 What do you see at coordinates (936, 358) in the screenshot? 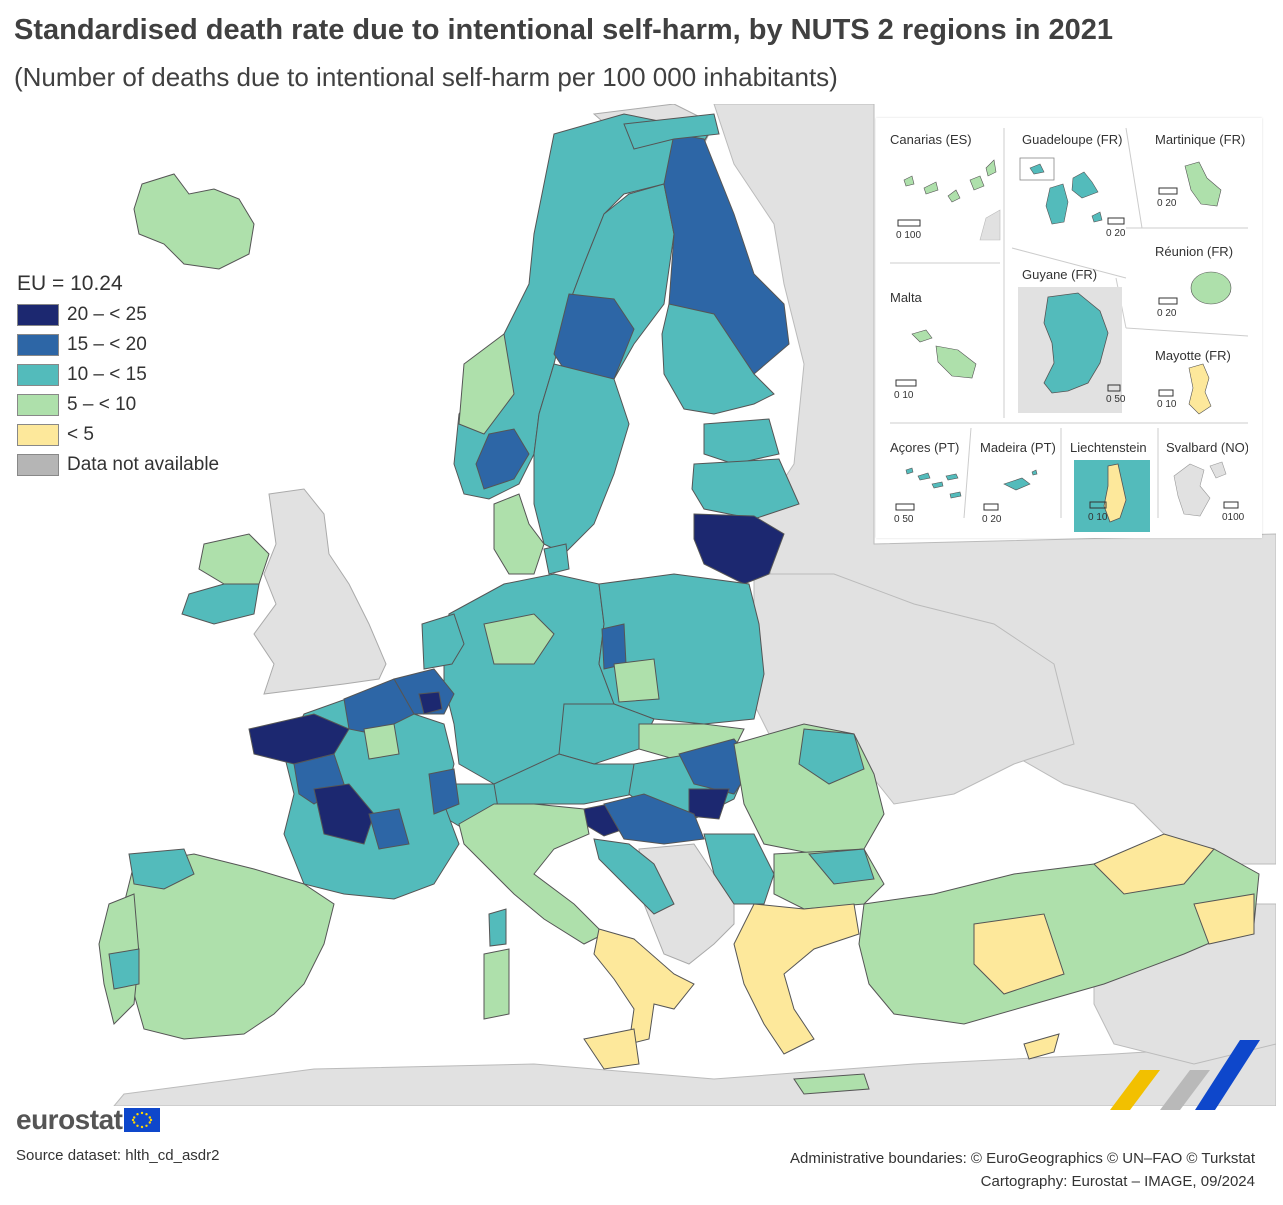
I see `inset-malta-map` at bounding box center [936, 358].